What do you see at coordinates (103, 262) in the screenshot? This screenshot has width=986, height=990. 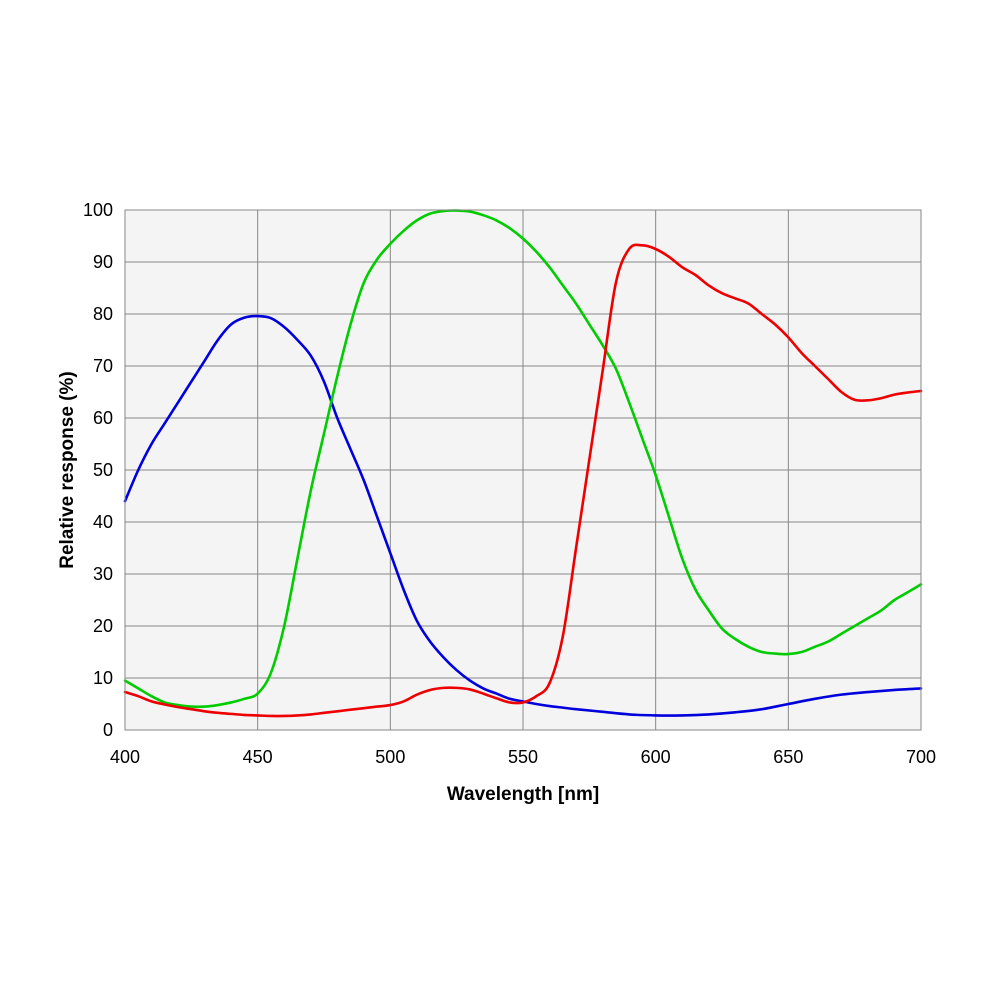 I see `y-tick-label: 90` at bounding box center [103, 262].